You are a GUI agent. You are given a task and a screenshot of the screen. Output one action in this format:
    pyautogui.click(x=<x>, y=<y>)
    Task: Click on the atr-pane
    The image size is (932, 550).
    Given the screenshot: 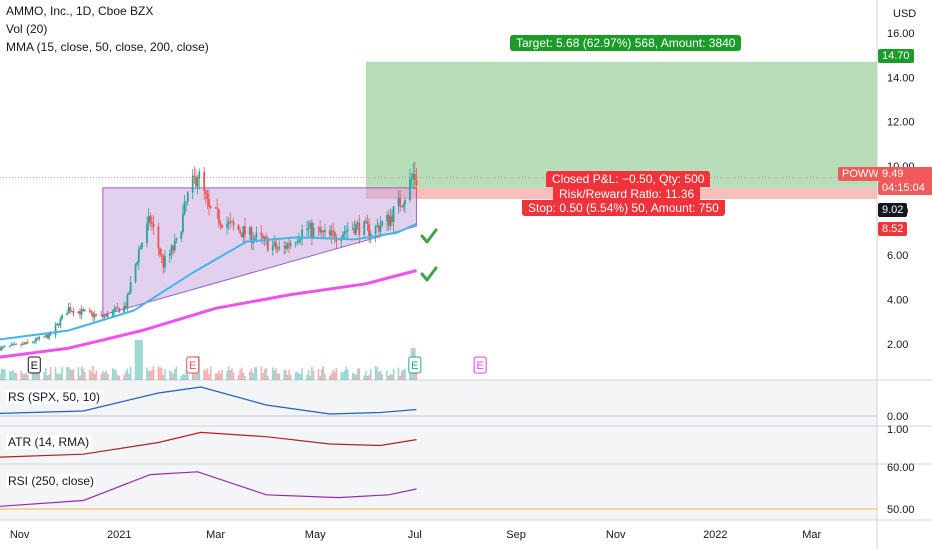 What is the action you would take?
    pyautogui.click(x=438, y=445)
    